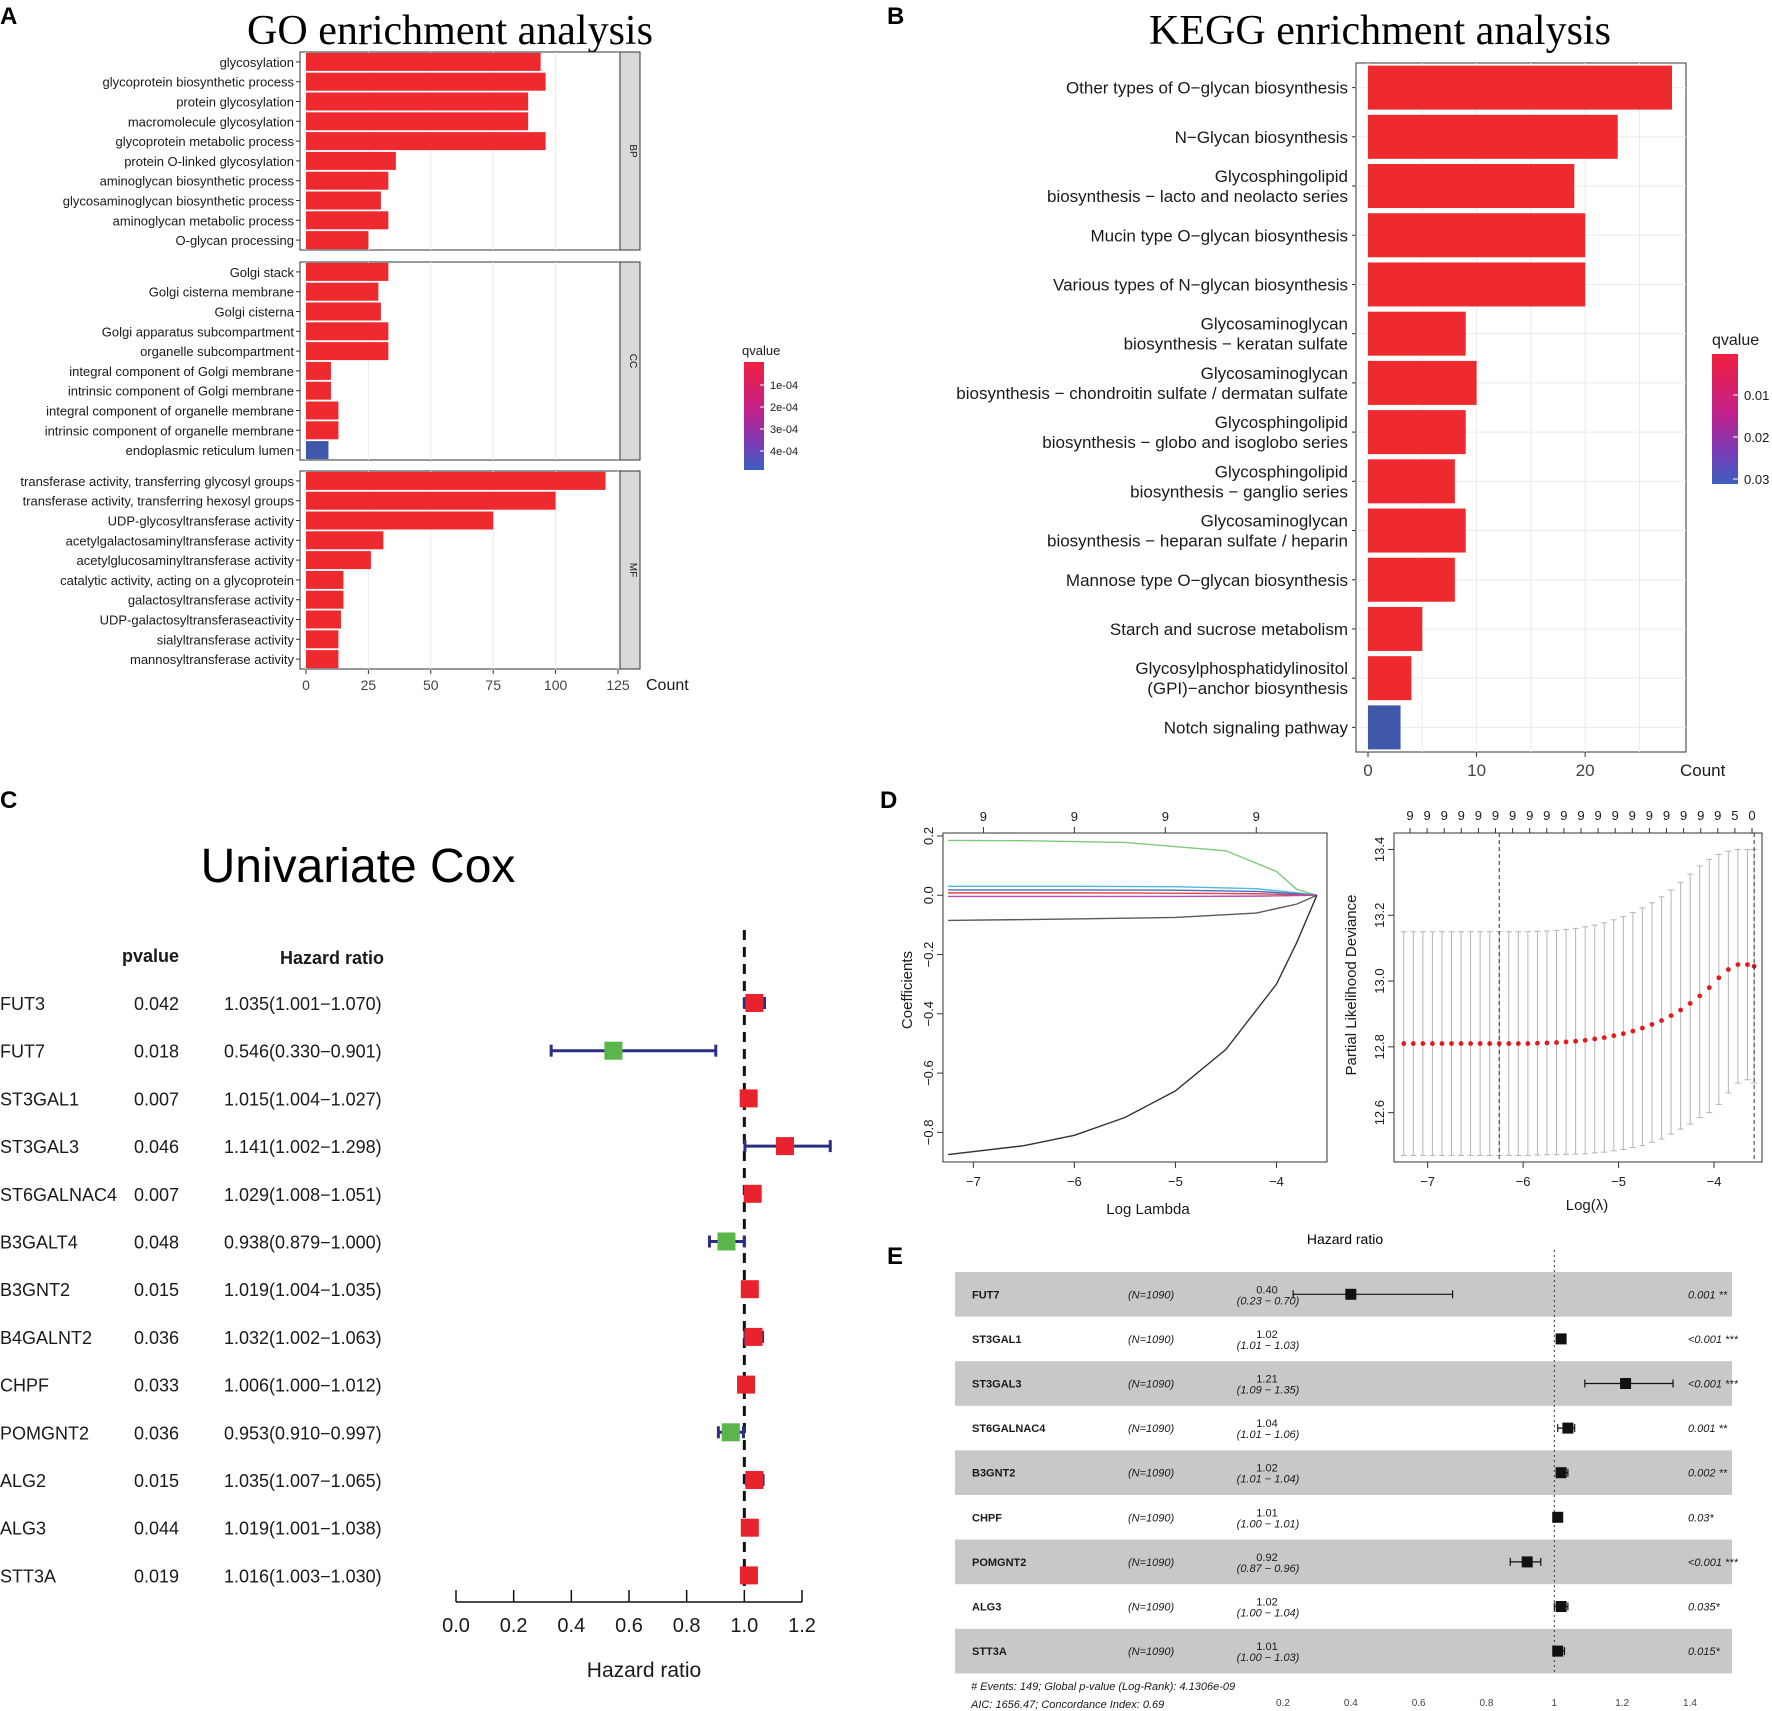 This screenshot has width=1772, height=1711. What do you see at coordinates (493, 685) in the screenshot?
I see `go-x-tick-label: 75` at bounding box center [493, 685].